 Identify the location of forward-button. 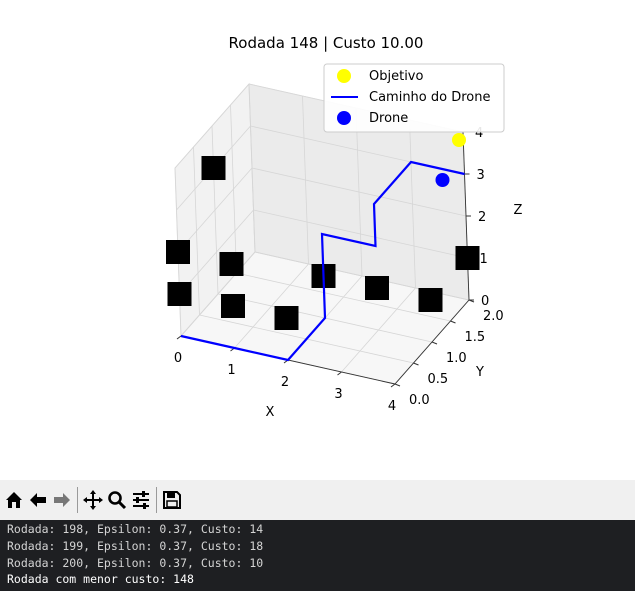
(62, 500).